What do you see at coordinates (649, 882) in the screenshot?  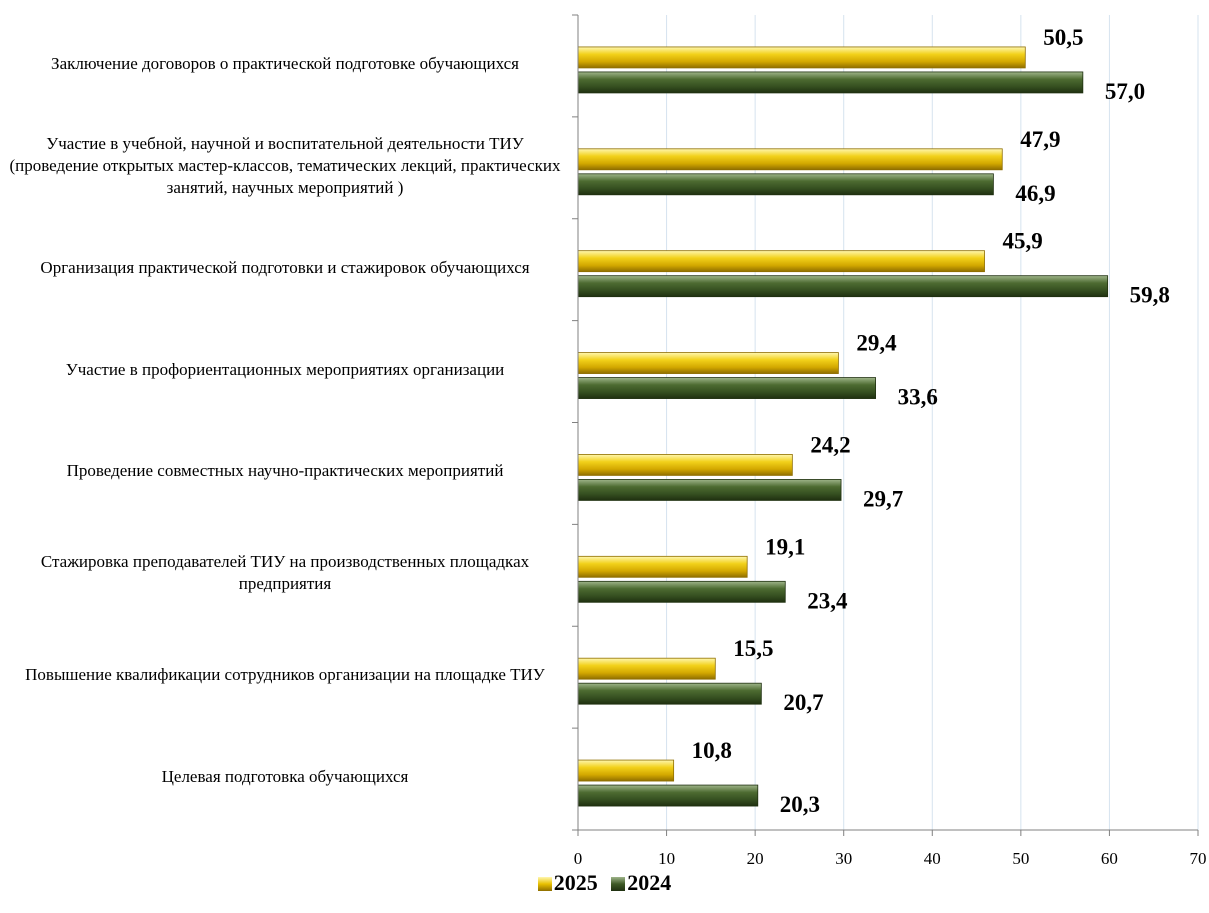 I see `legend-label-2024: 2024` at bounding box center [649, 882].